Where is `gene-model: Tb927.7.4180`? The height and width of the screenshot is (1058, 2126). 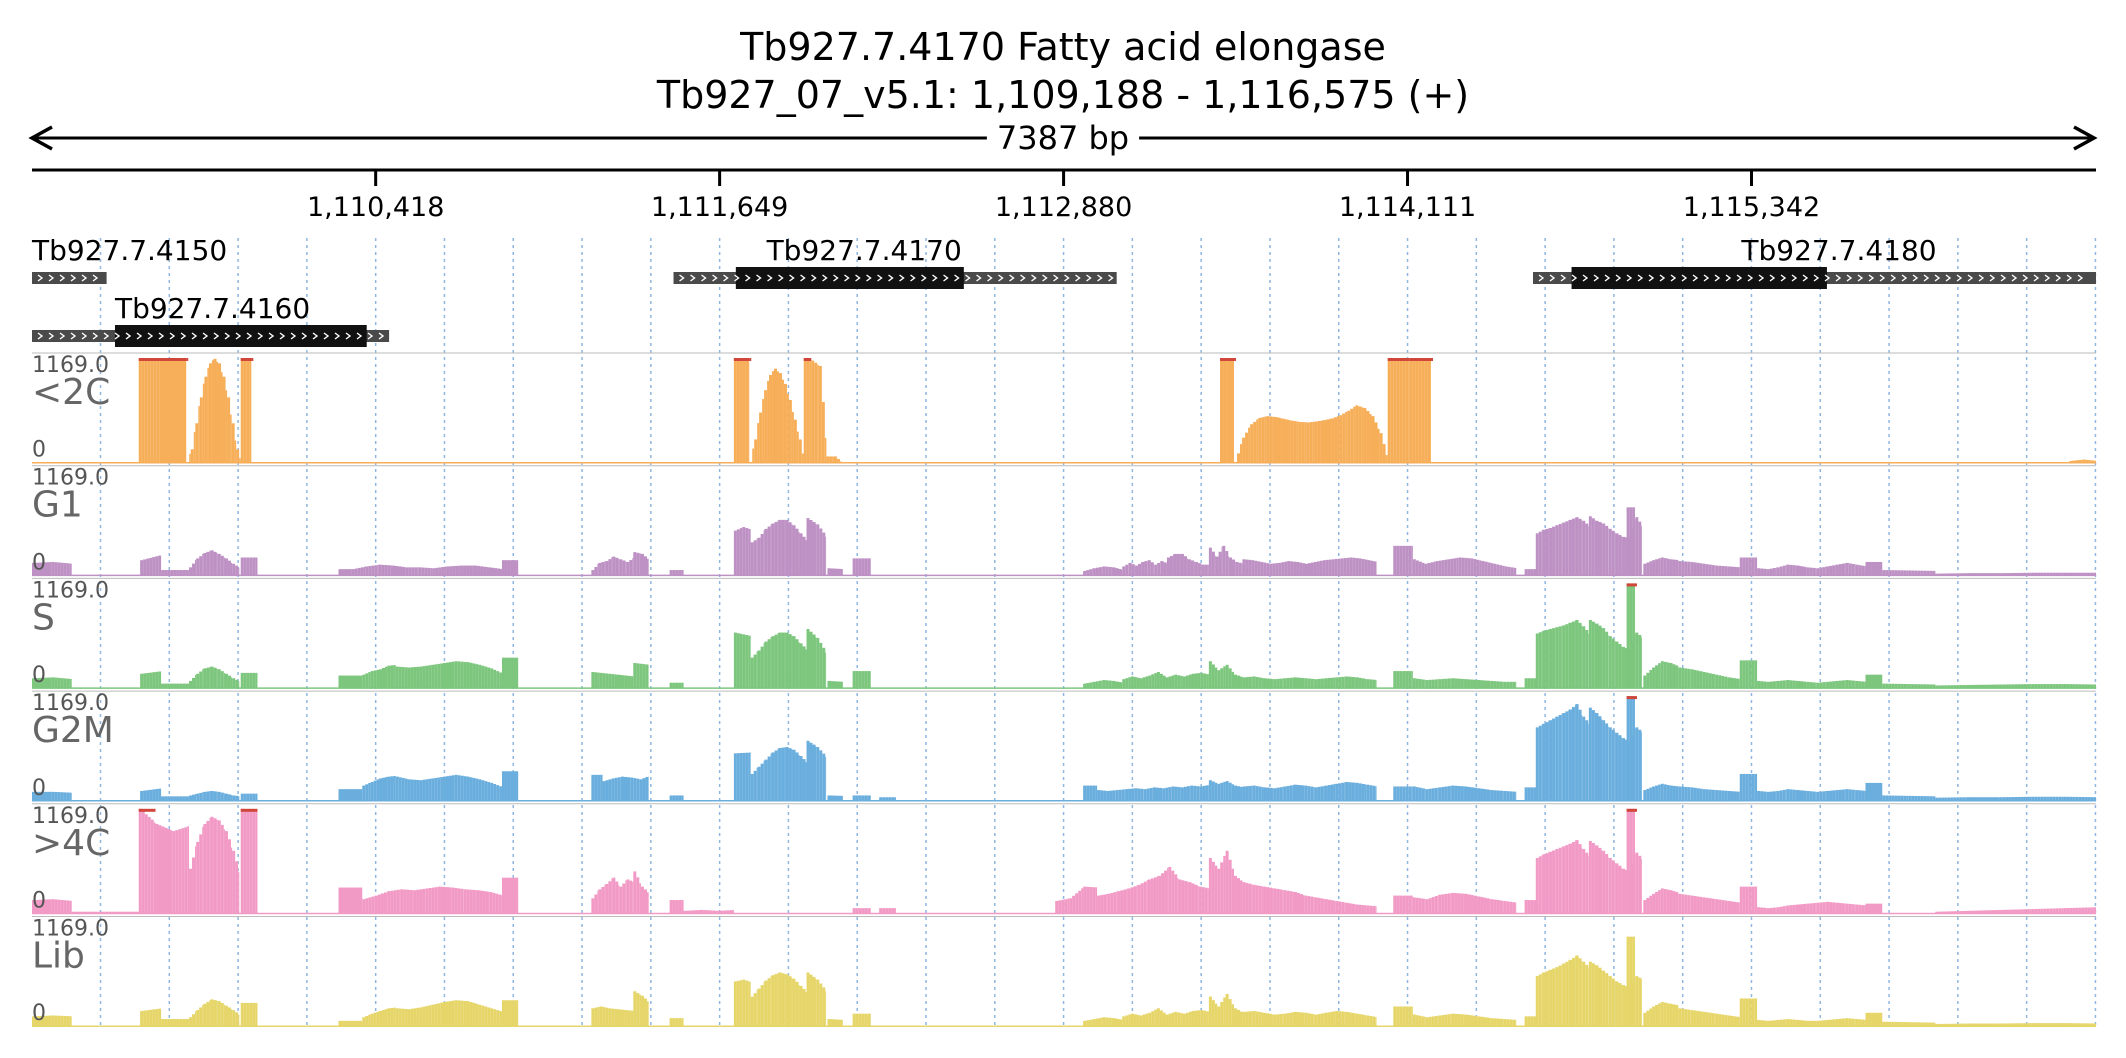 gene-model: Tb927.7.4180 is located at coordinates (1814, 261).